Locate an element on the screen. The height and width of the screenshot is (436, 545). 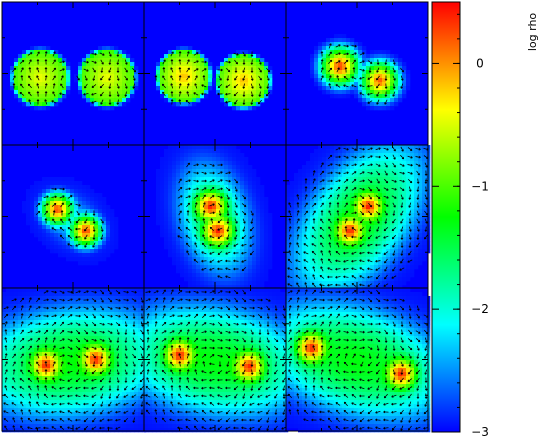
colorbar-tick-label: −3 is located at coordinates (480, 430).